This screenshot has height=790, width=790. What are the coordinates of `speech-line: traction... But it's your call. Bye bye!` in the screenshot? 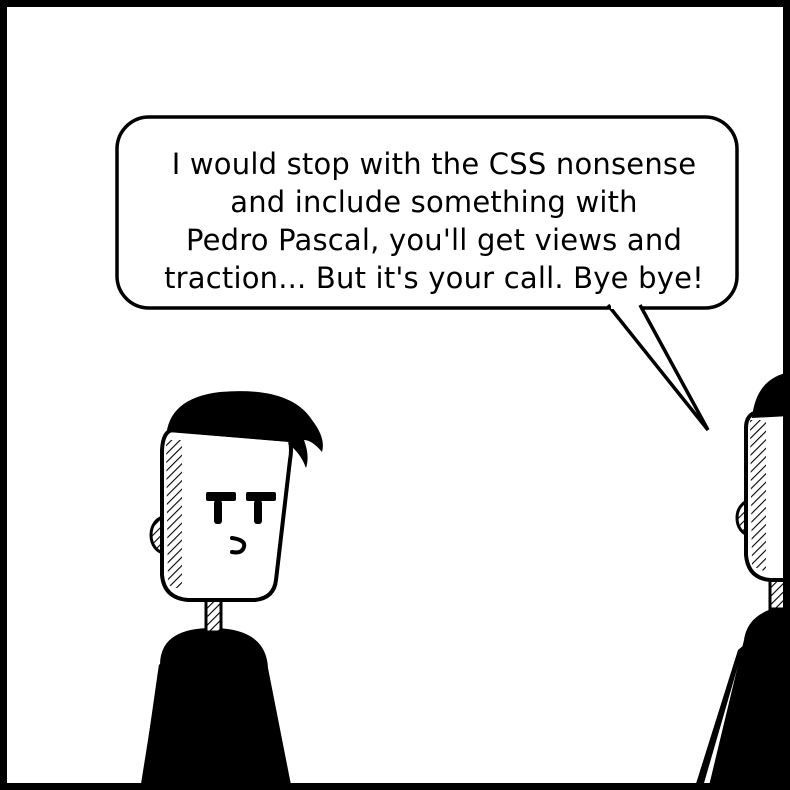 It's located at (434, 278).